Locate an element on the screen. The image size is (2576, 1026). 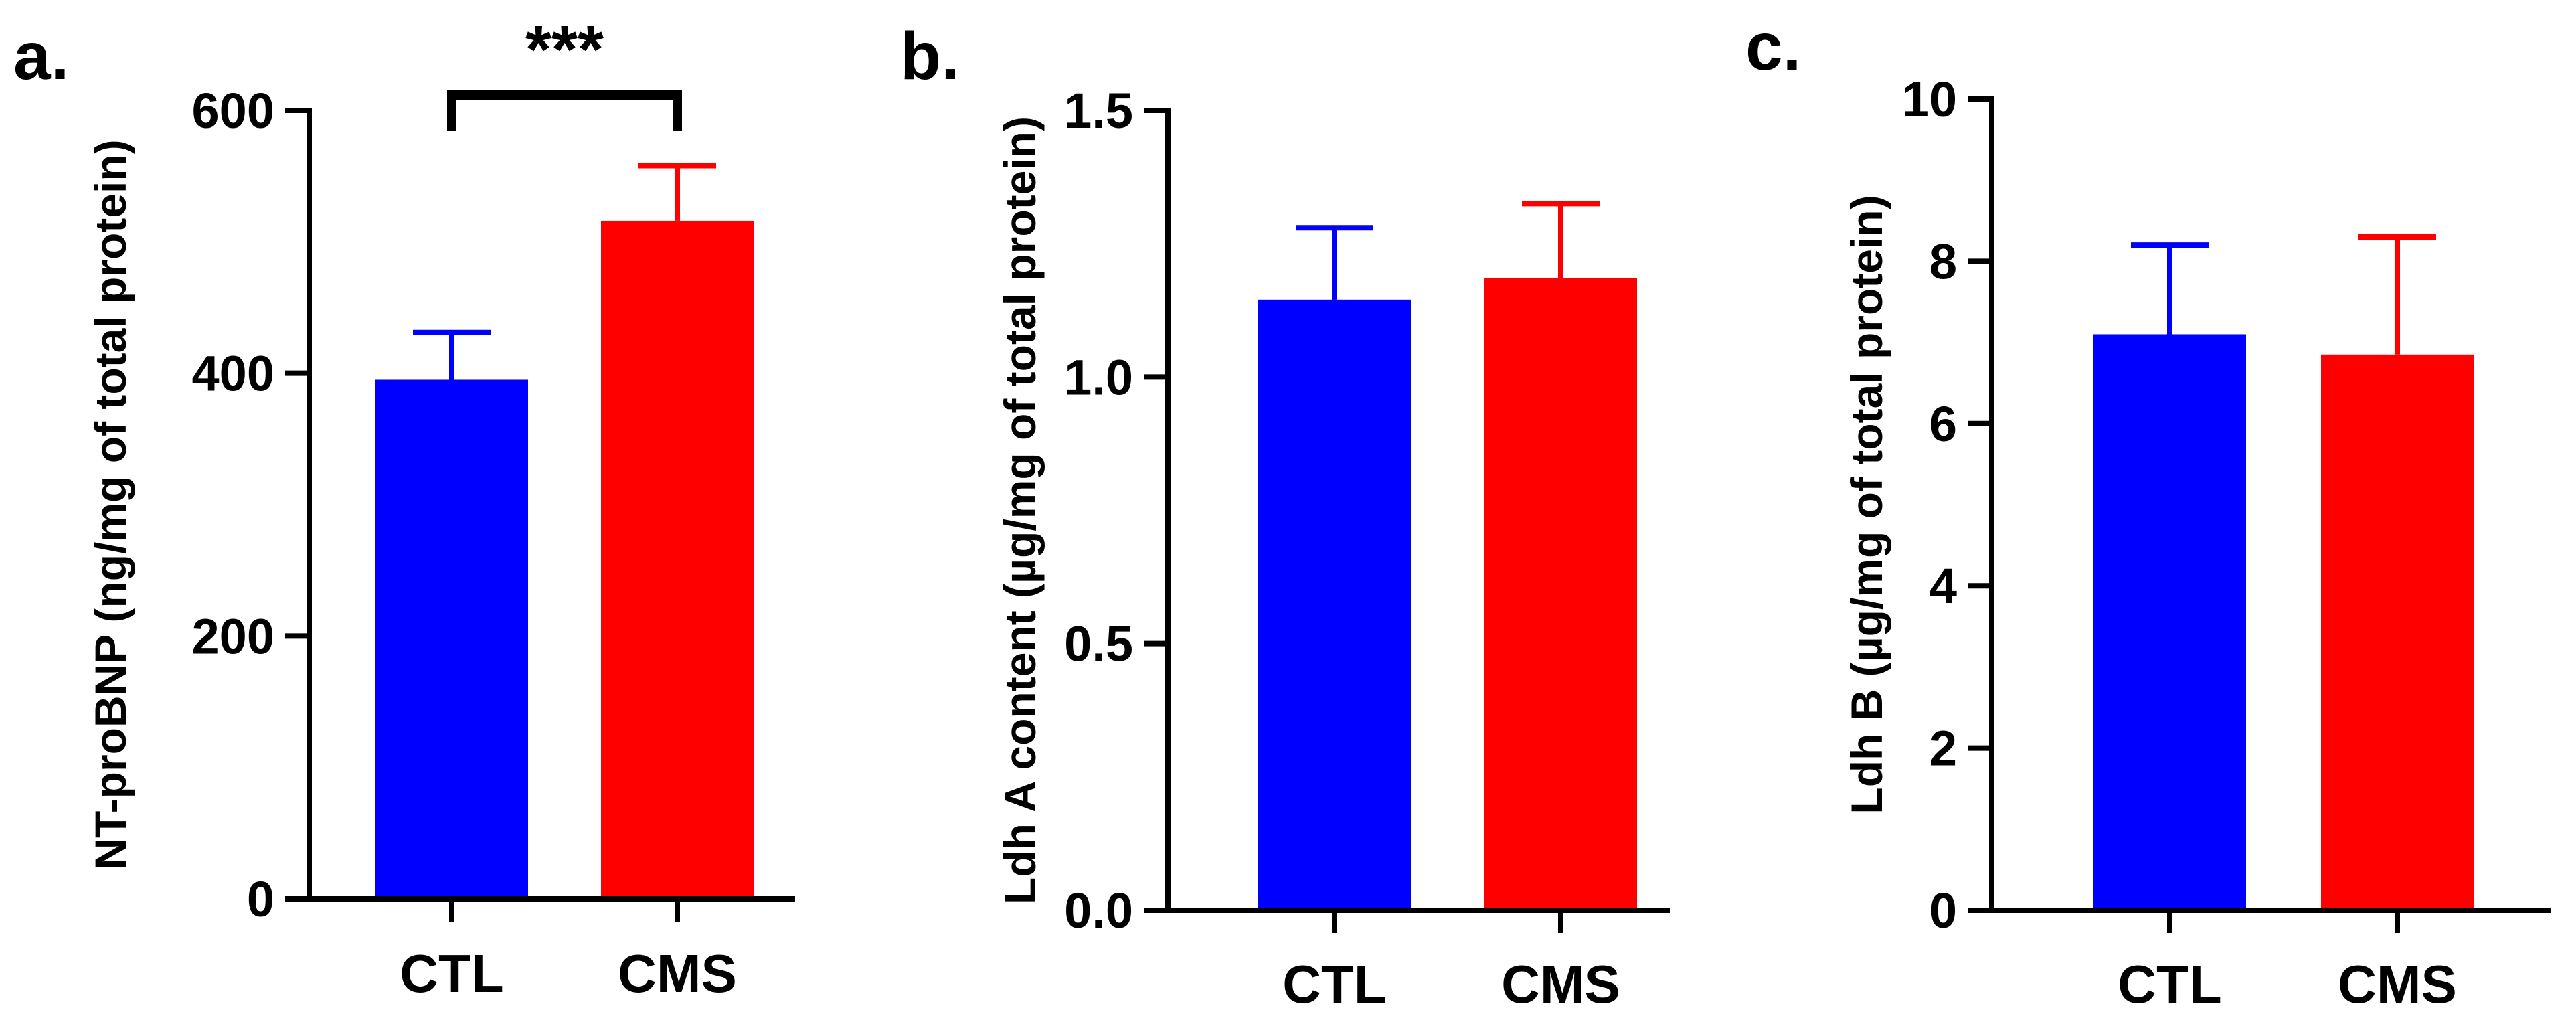
y-tick-label: 0.5 is located at coordinates (1098, 644).